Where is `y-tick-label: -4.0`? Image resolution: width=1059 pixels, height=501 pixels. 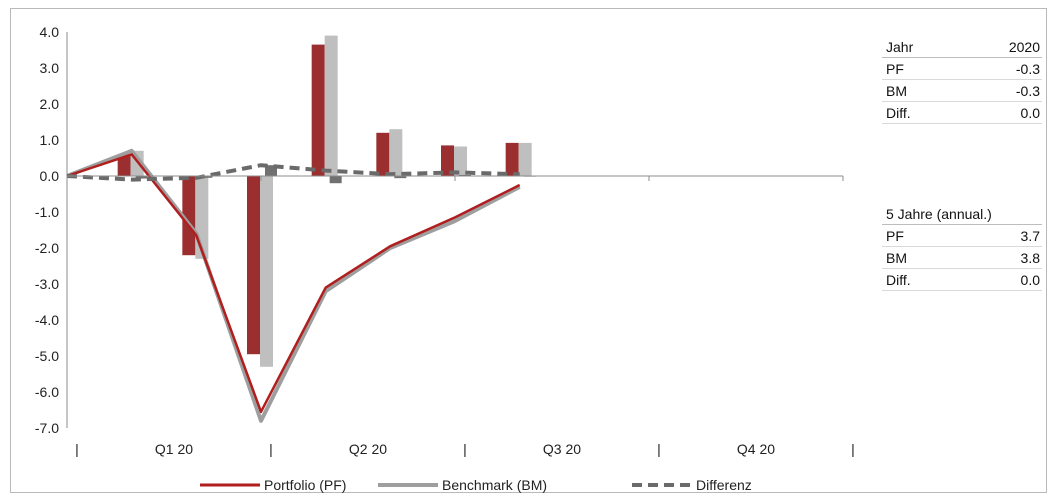 y-tick-label: -4.0 is located at coordinates (47, 320).